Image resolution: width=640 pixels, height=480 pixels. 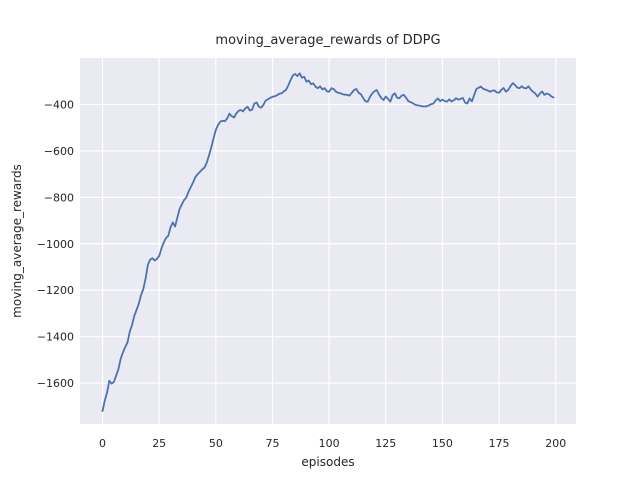 What do you see at coordinates (159, 443) in the screenshot?
I see `x-tick-label: 25` at bounding box center [159, 443].